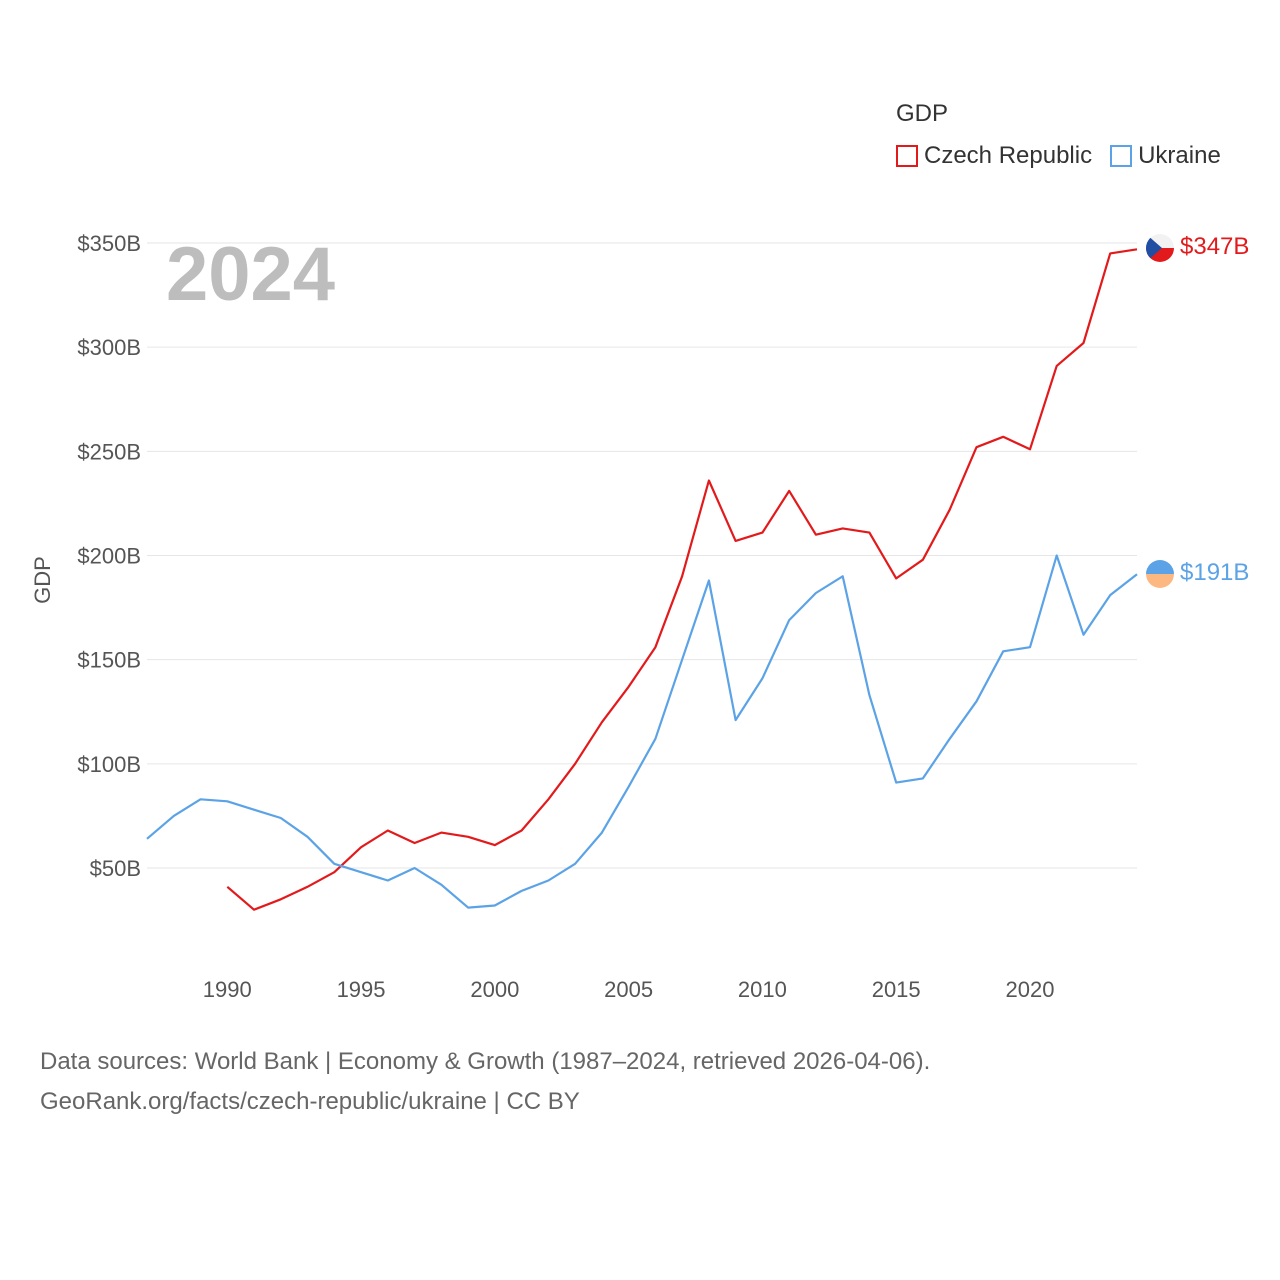 The image size is (1280, 1280). I want to click on y-tick-label: $200B, so click(109, 556).